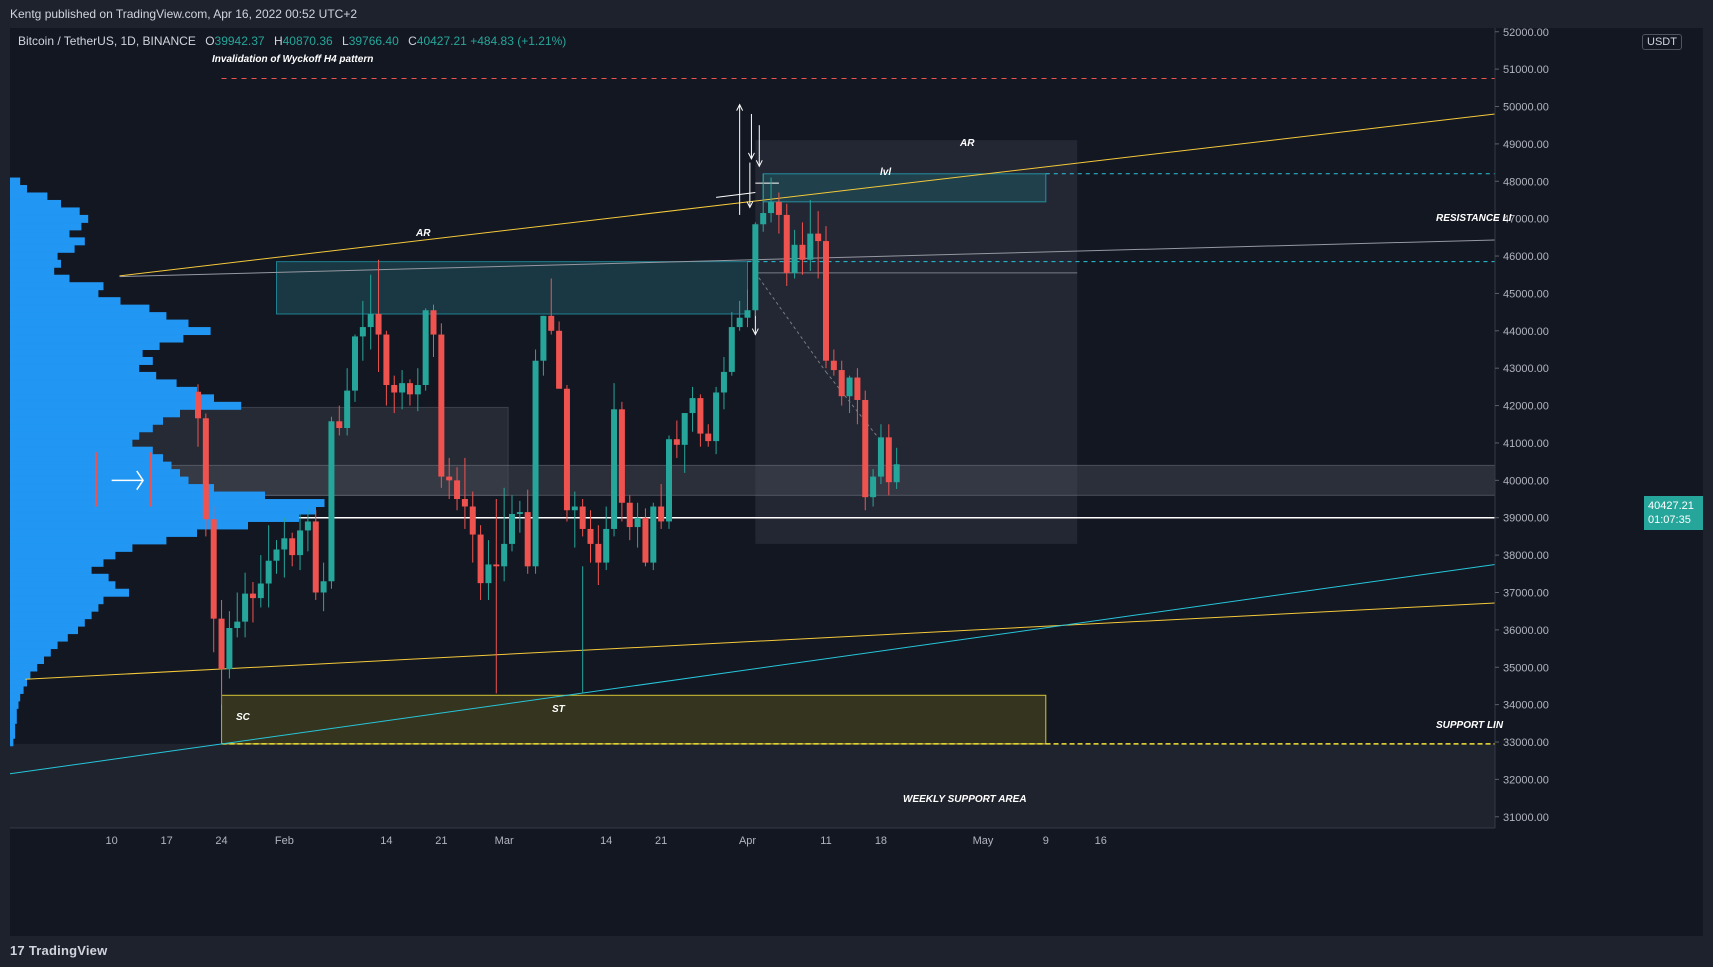  What do you see at coordinates (1526, 369) in the screenshot?
I see `y-tick-label: 43000.00` at bounding box center [1526, 369].